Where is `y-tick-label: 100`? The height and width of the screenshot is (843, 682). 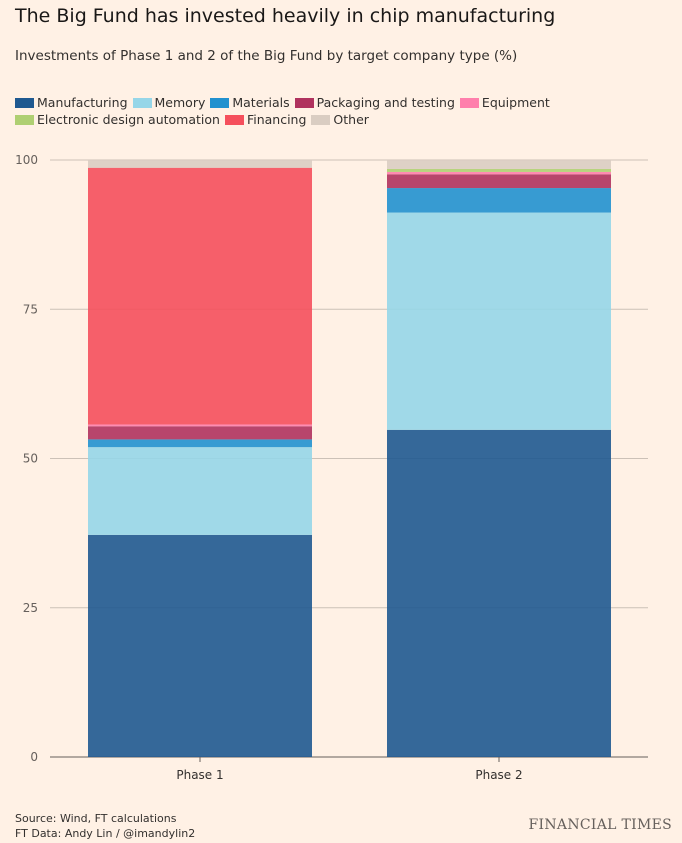 y-tick-label: 100 is located at coordinates (26, 160).